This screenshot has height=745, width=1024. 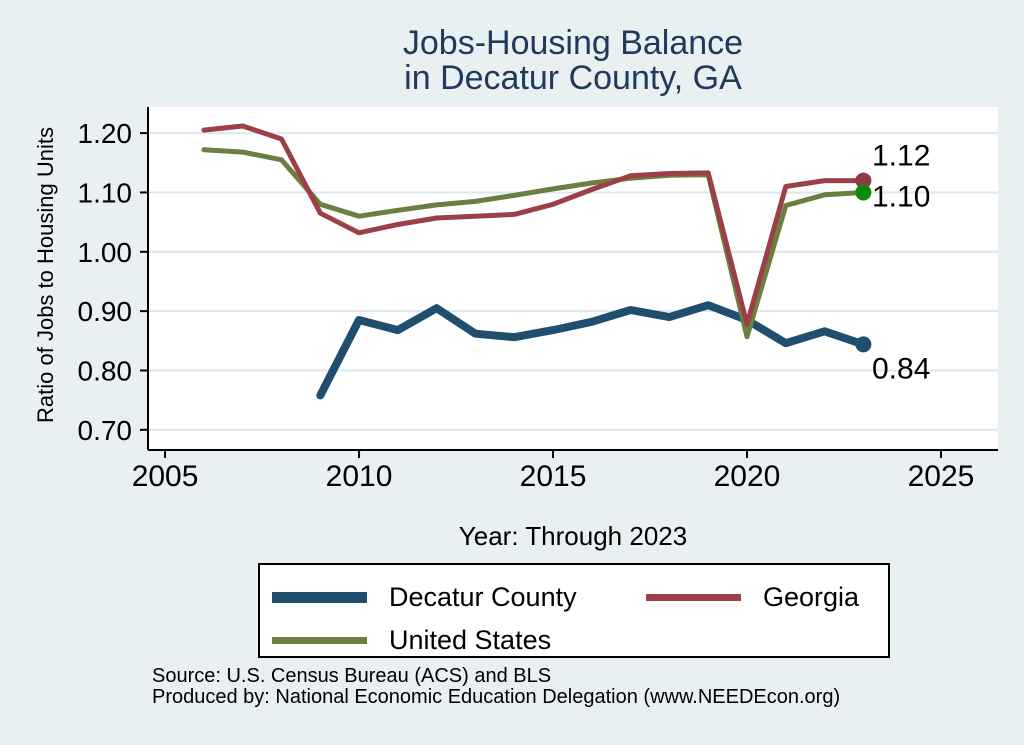 I want to click on legend-swatch-decatur-county, so click(x=319, y=597).